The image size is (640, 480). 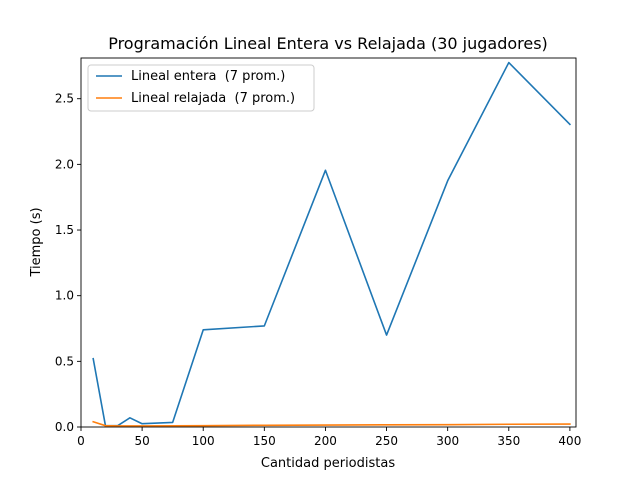 What do you see at coordinates (208, 76) in the screenshot?
I see `legend-label-1: Lineal entera (7 prom.)` at bounding box center [208, 76].